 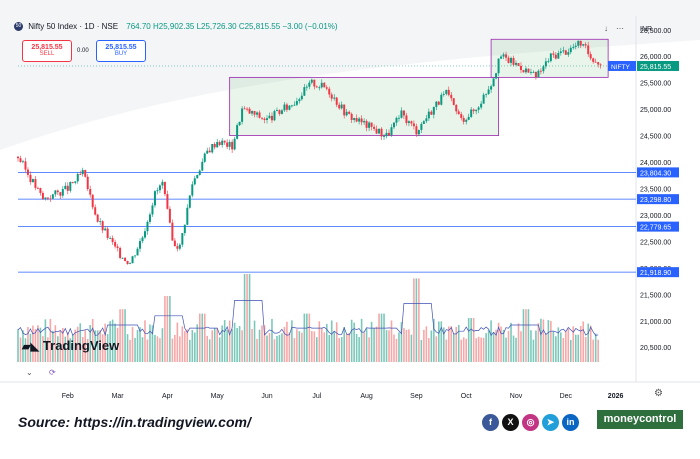 What do you see at coordinates (610, 28) in the screenshot?
I see `download-icon: ↓` at bounding box center [610, 28].